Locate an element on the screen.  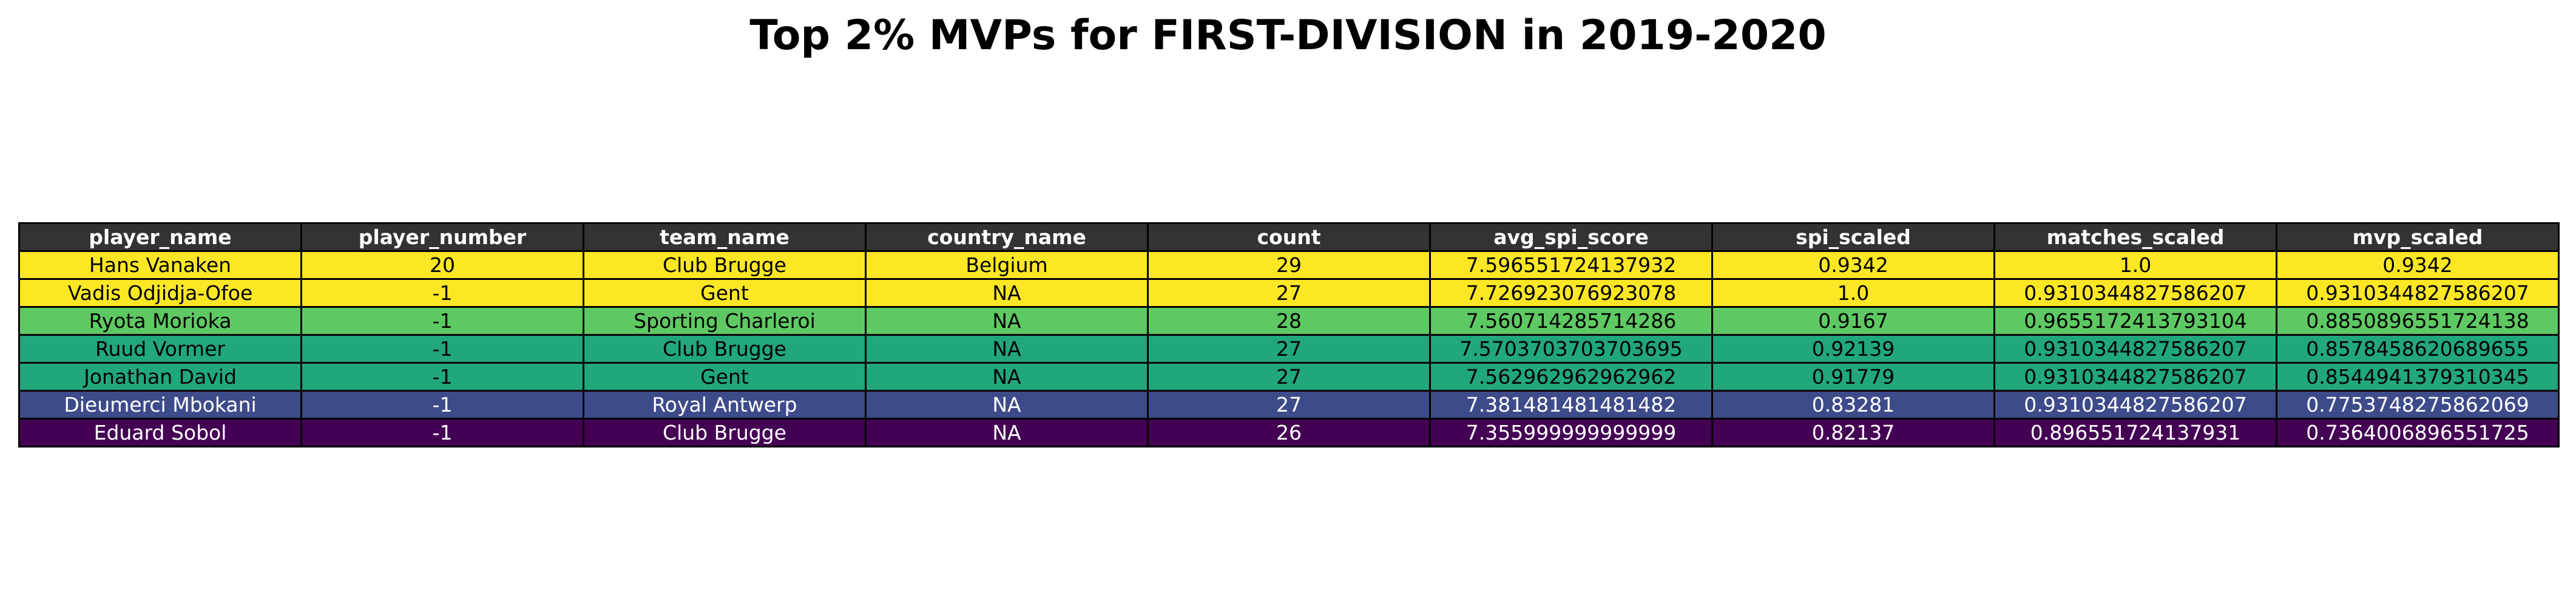
table-cell-spi-scaled: 0.9167 is located at coordinates (1853, 321).